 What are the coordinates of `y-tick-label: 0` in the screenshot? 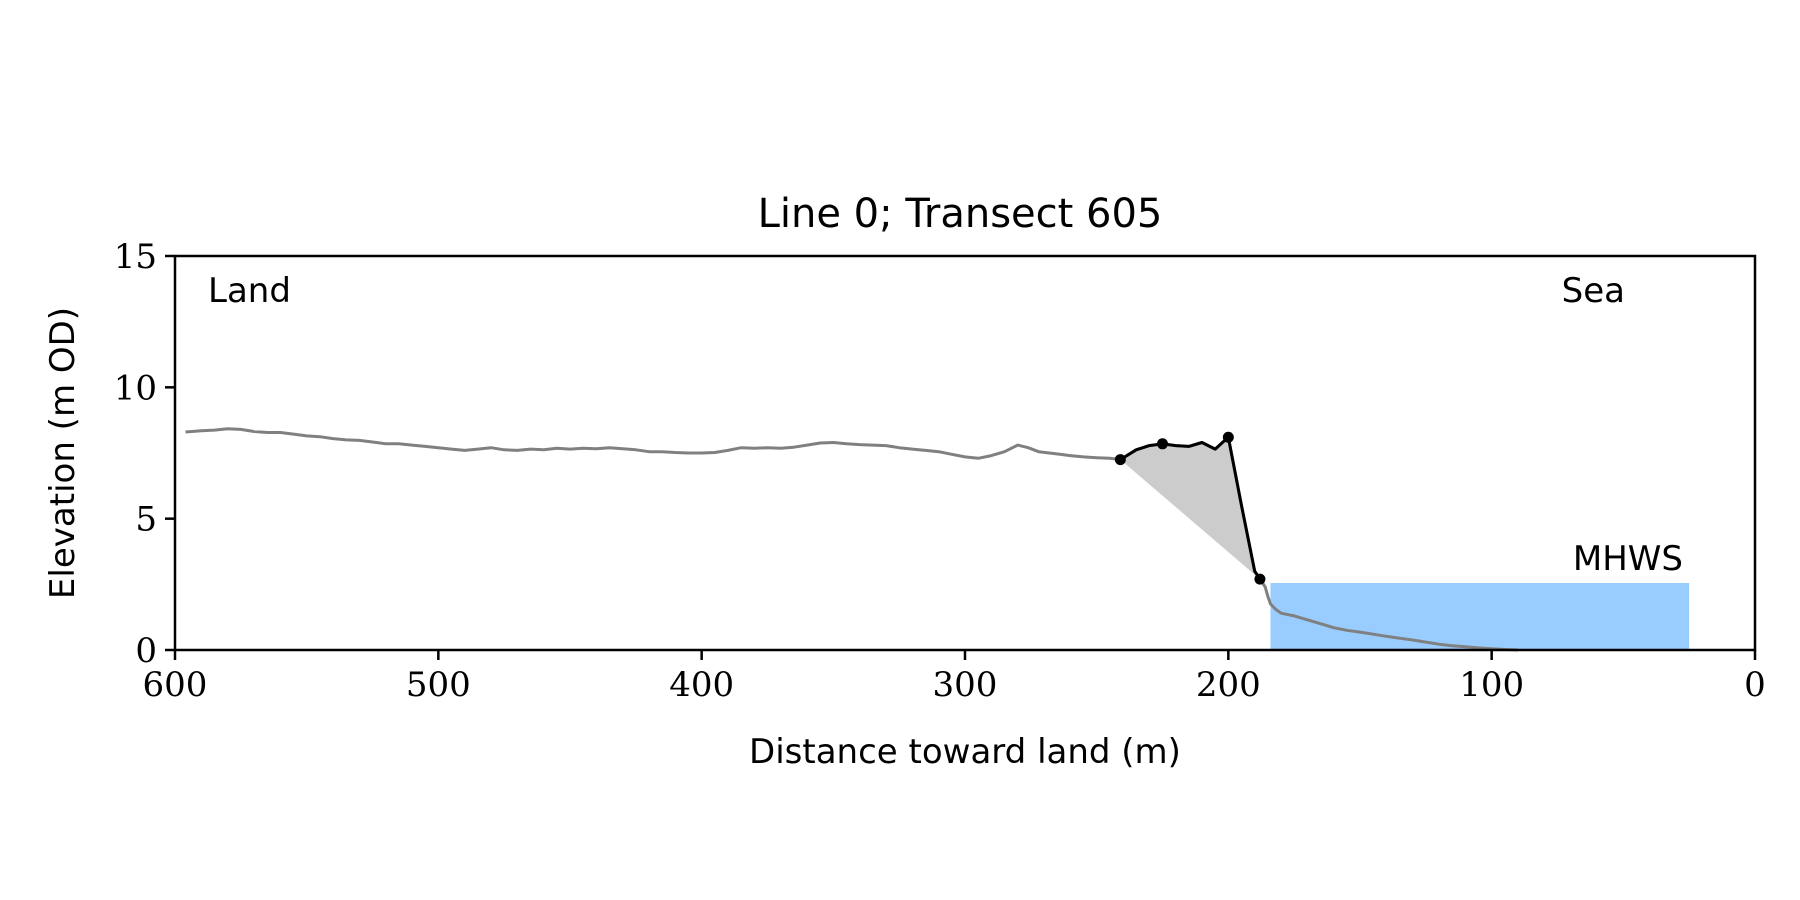 It's located at (146, 651).